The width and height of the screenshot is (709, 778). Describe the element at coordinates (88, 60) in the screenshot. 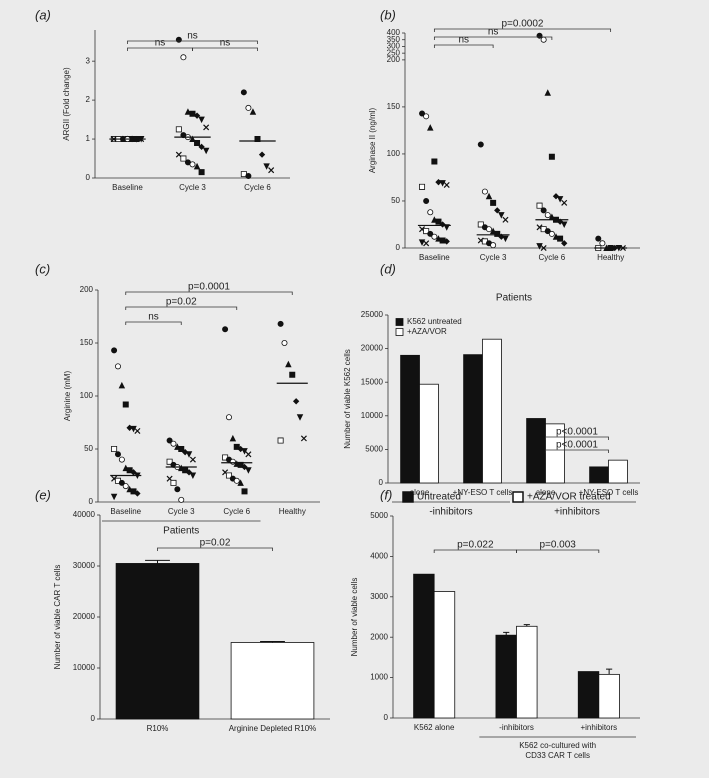

I see `y-tick-label: 3` at that location.